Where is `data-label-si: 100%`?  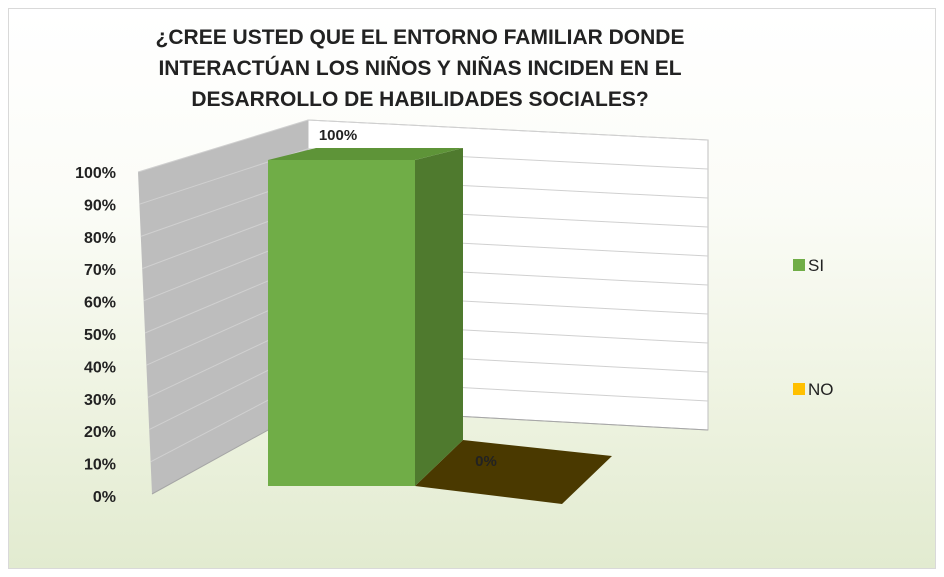 data-label-si: 100% is located at coordinates (338, 135).